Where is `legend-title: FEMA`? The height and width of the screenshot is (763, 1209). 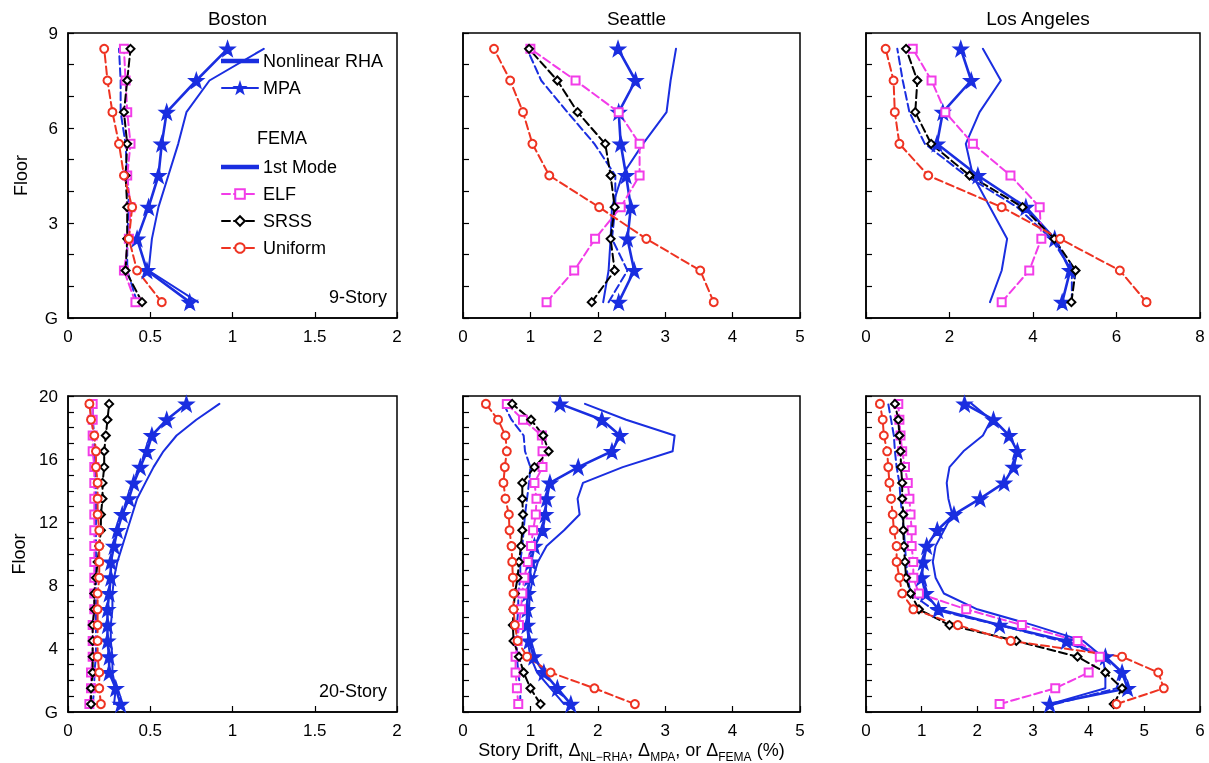 legend-title: FEMA is located at coordinates (282, 138).